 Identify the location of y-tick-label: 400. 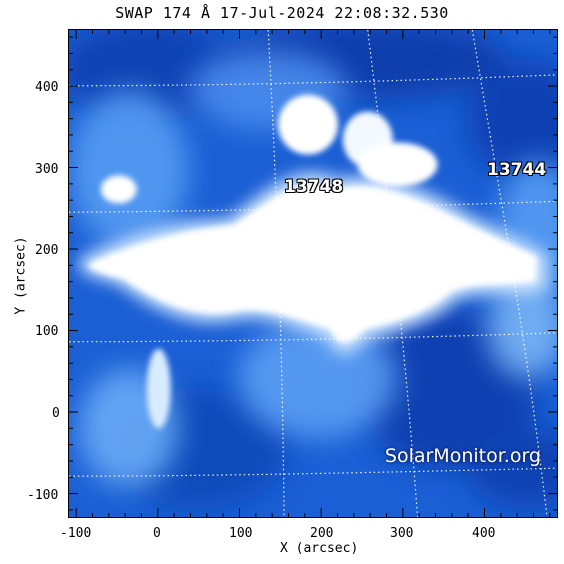
(47, 87).